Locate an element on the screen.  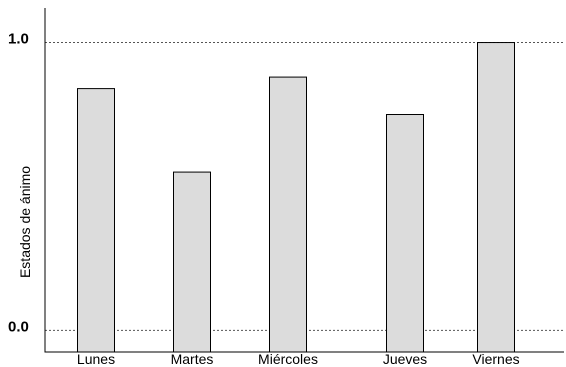
bar-lunes is located at coordinates (96, 220).